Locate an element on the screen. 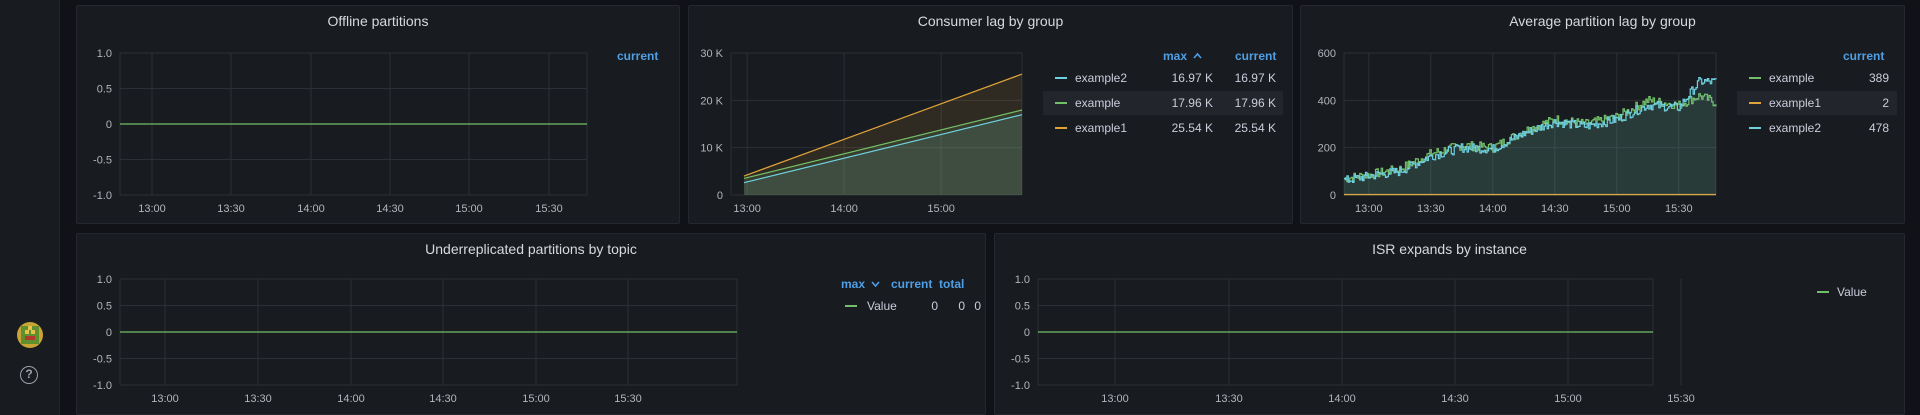 The width and height of the screenshot is (1920, 415). series-current: 2 is located at coordinates (1885, 103).